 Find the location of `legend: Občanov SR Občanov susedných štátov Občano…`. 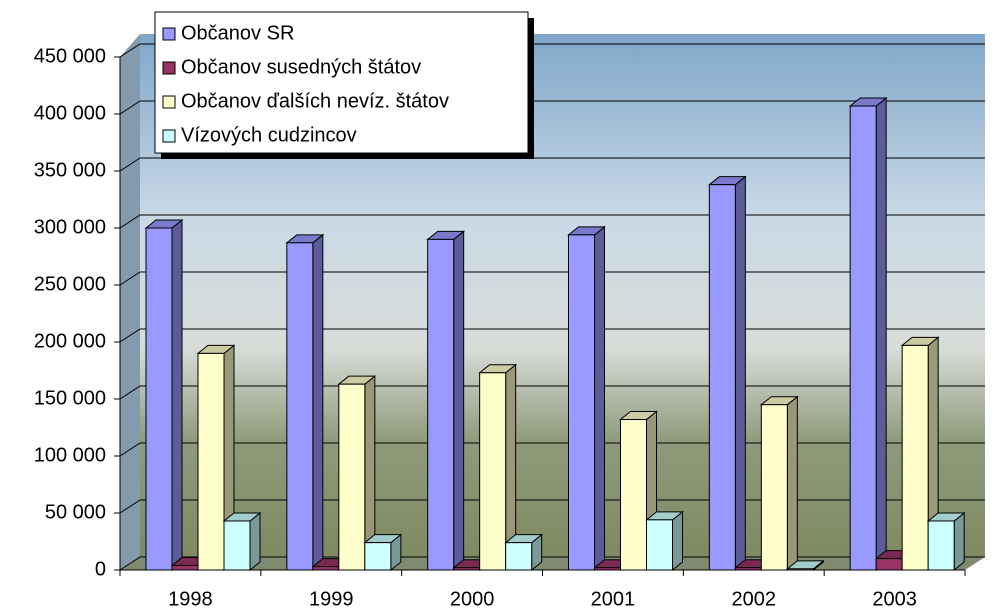

legend: Občanov SR Občanov susedných štátov Občano… is located at coordinates (344, 85).